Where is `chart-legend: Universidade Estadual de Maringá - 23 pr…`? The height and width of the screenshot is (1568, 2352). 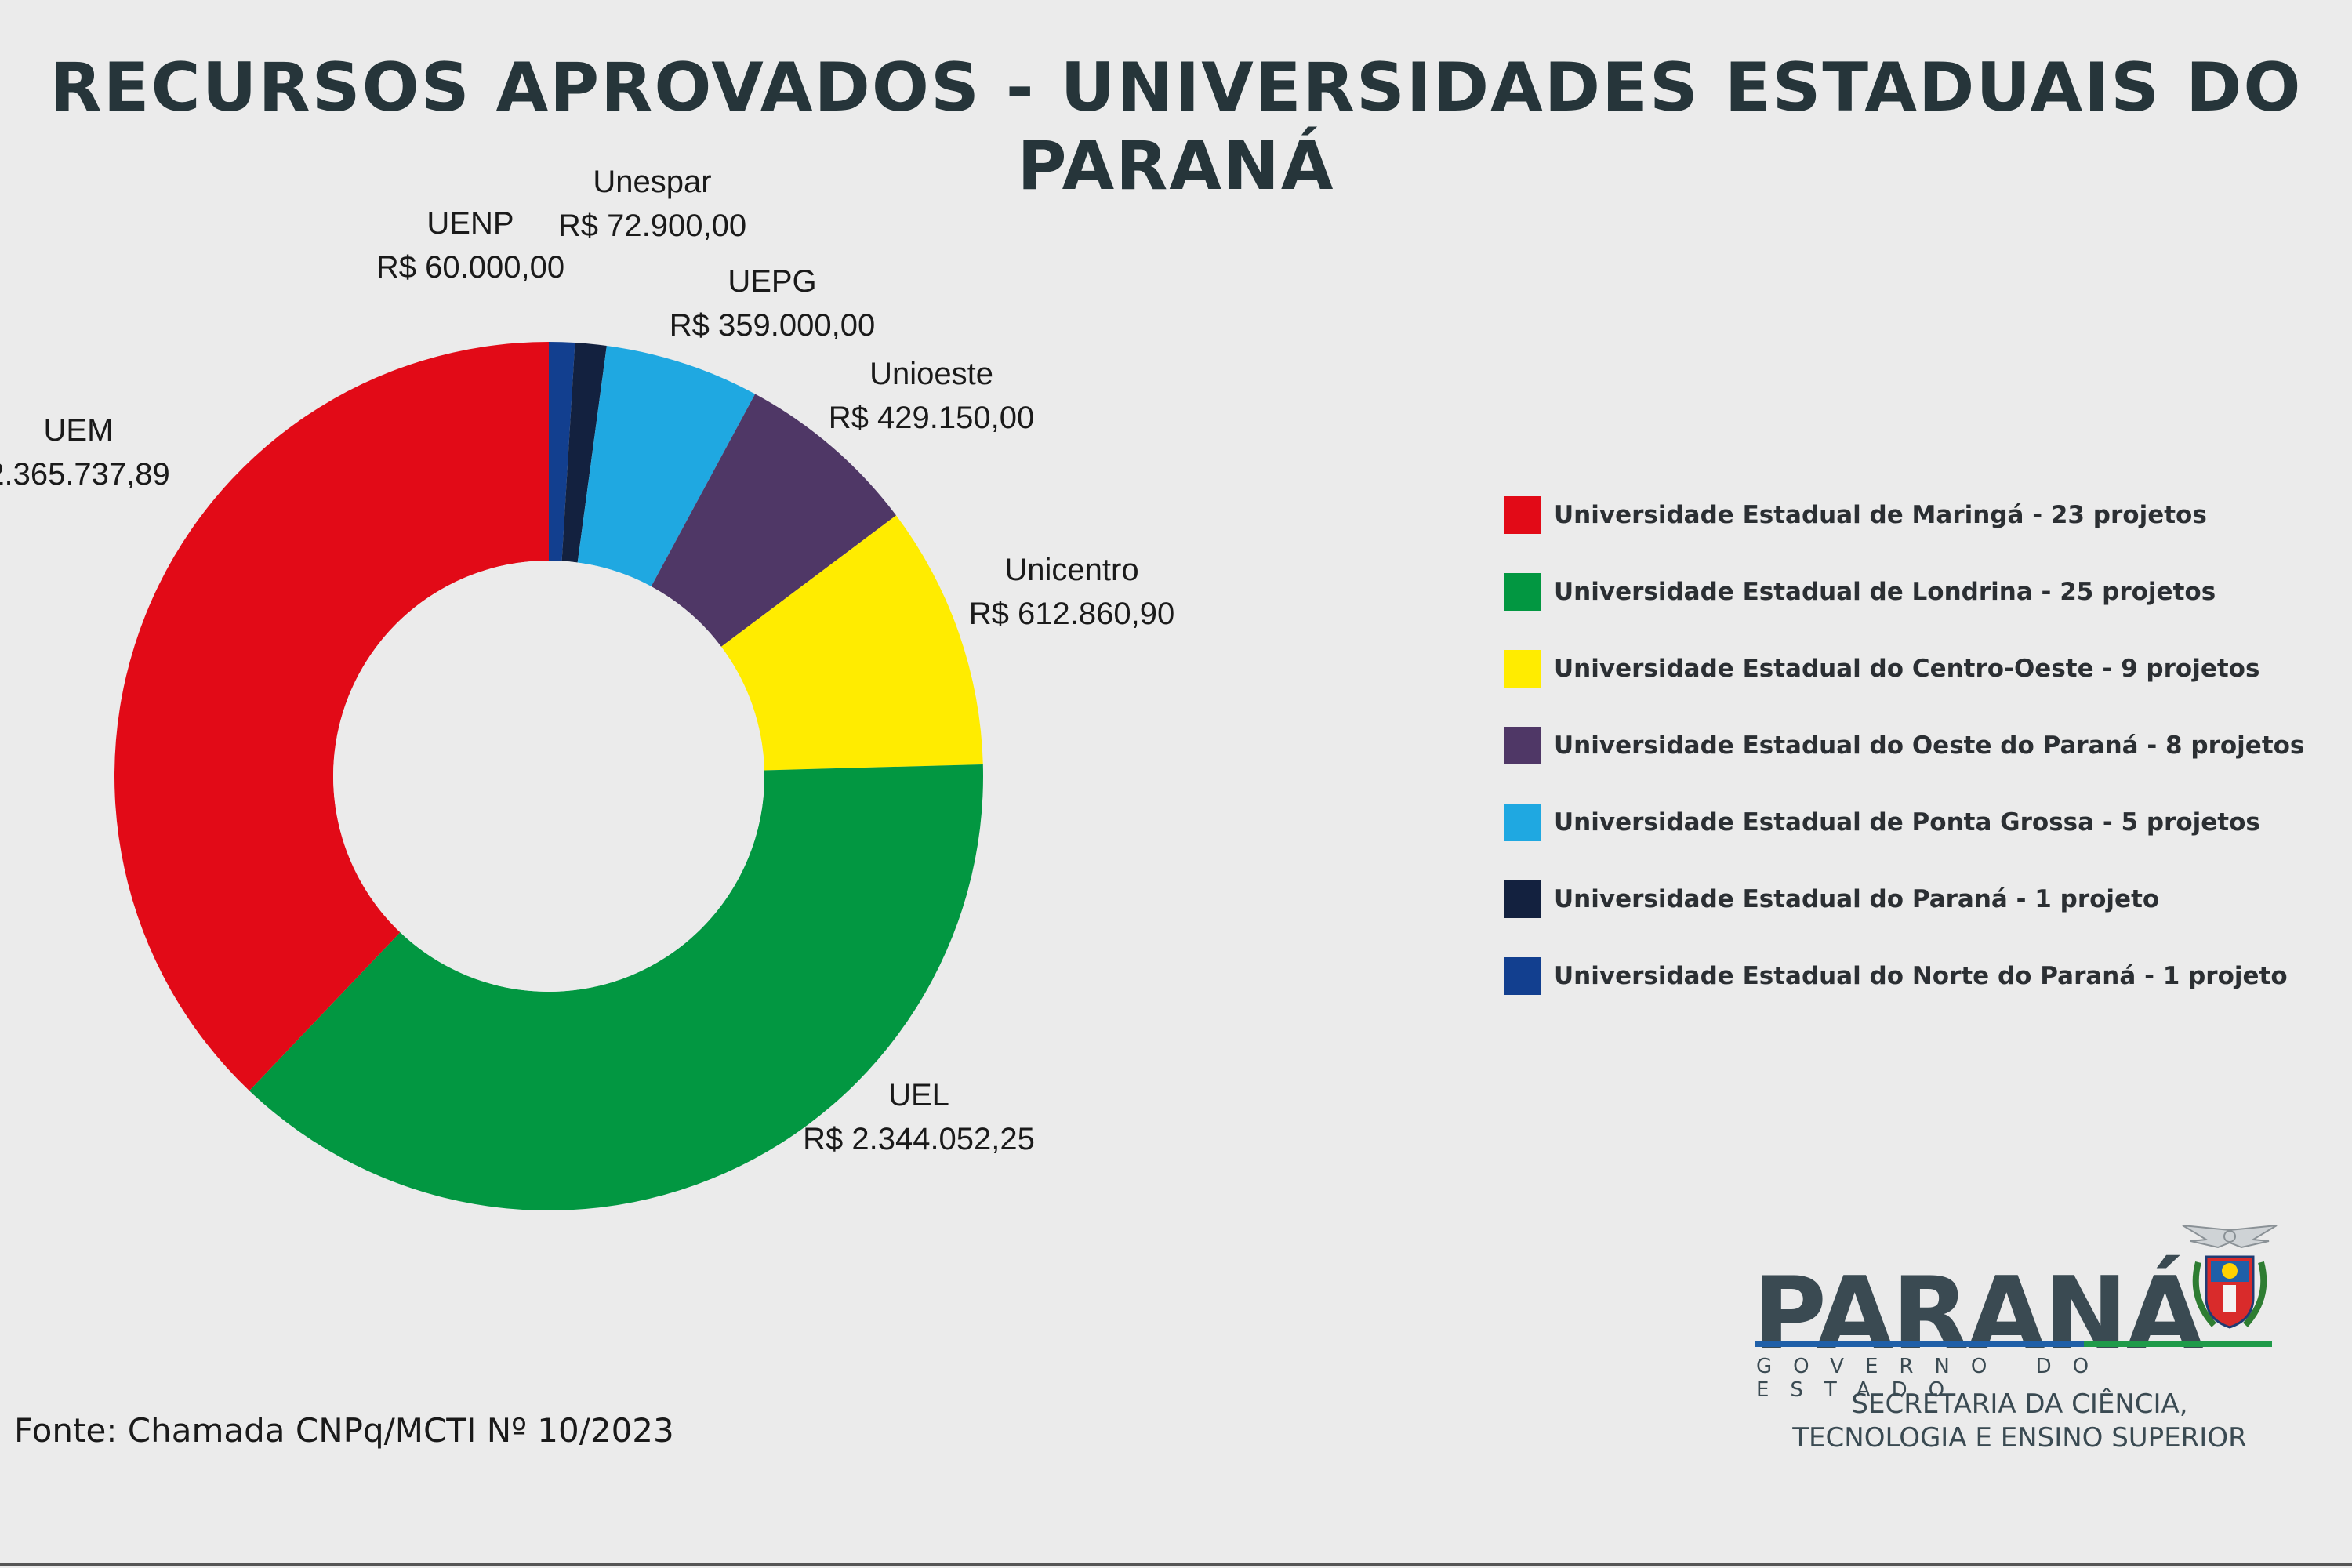 chart-legend: Universidade Estadual de Maringá - 23 pr… is located at coordinates (1904, 745).